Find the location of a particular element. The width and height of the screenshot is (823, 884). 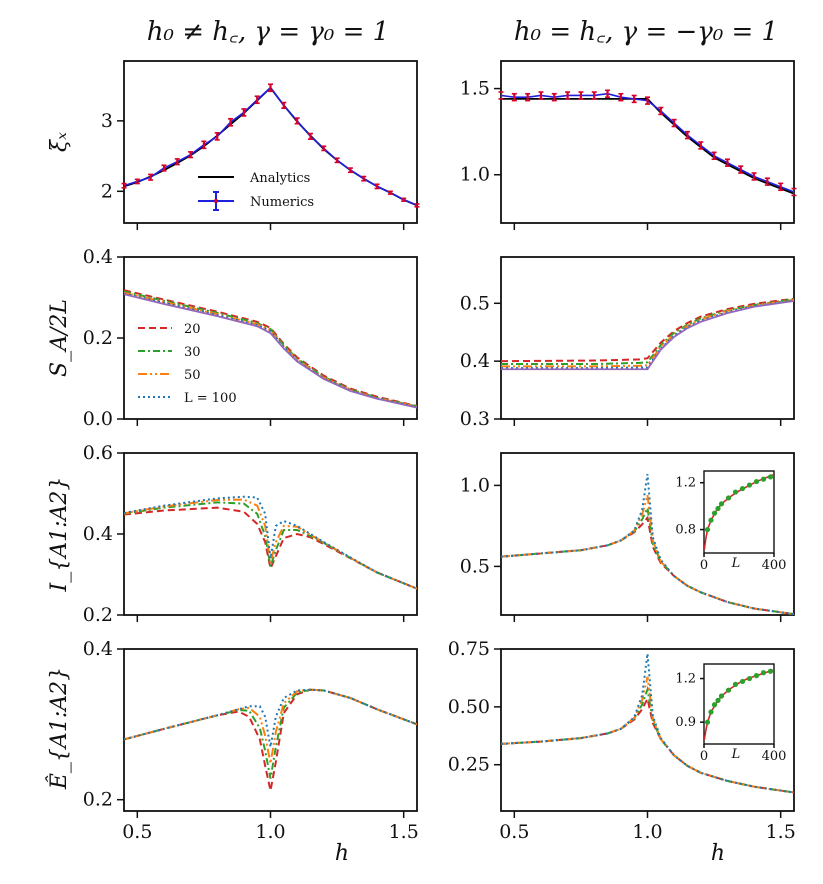

legend-label: 30 is located at coordinates (192, 352).